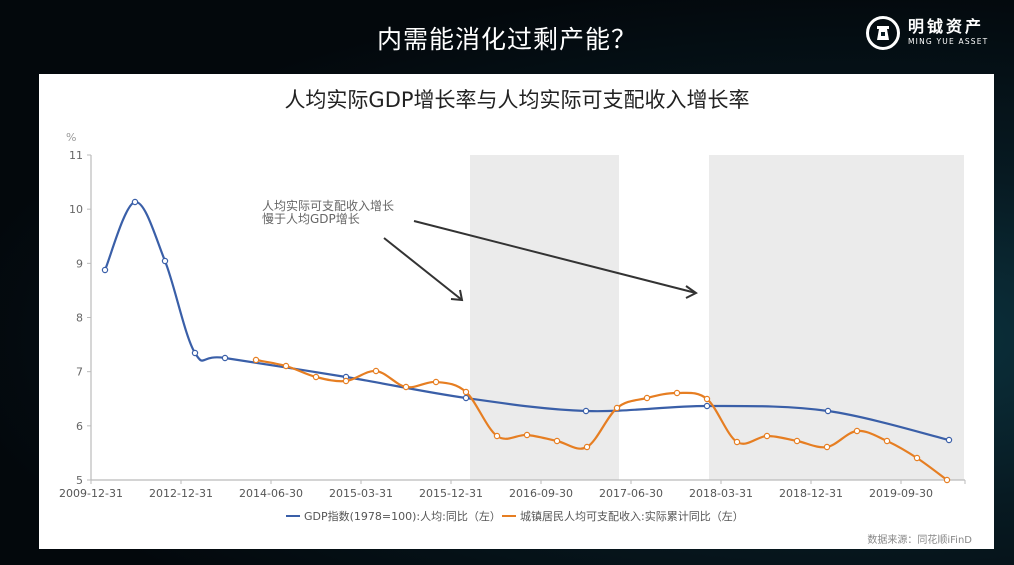 The image size is (1014, 565). Describe the element at coordinates (79, 426) in the screenshot. I see `y-tick-label: 6` at that location.